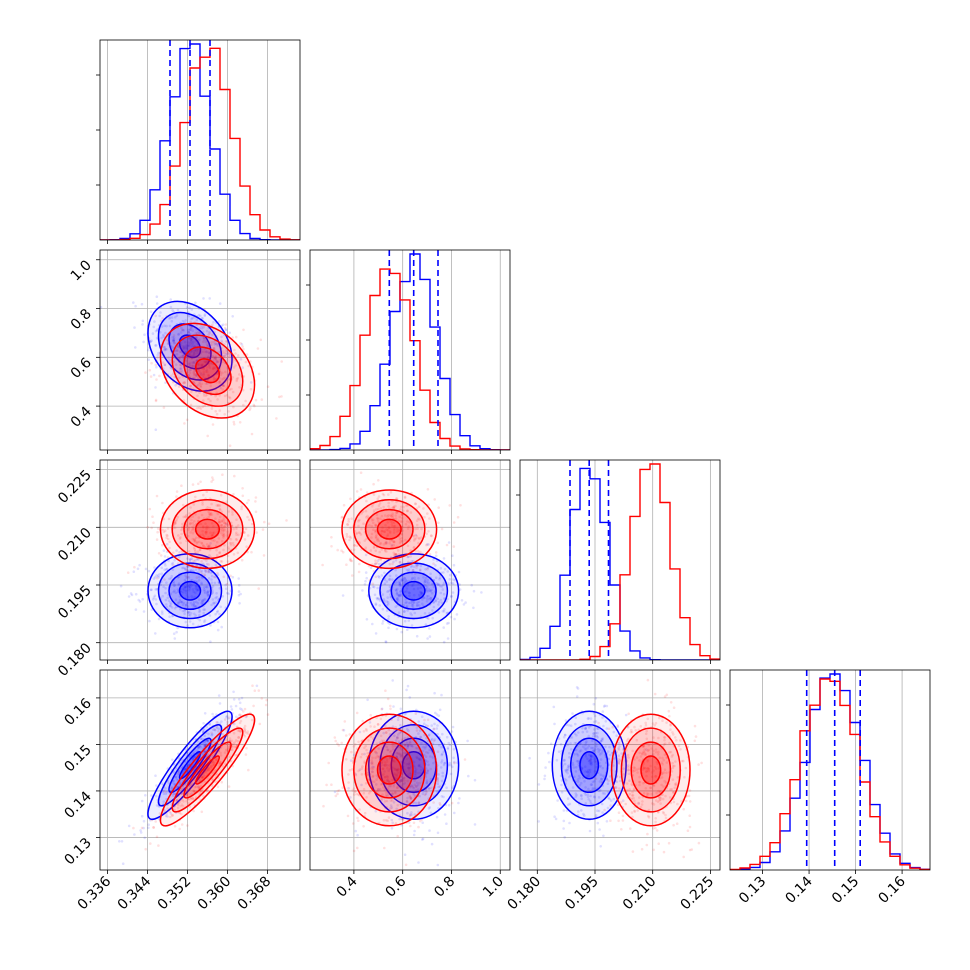  What do you see at coordinates (95, 893) in the screenshot?
I see `x-tick-label-0-0: 0.336` at bounding box center [95, 893].